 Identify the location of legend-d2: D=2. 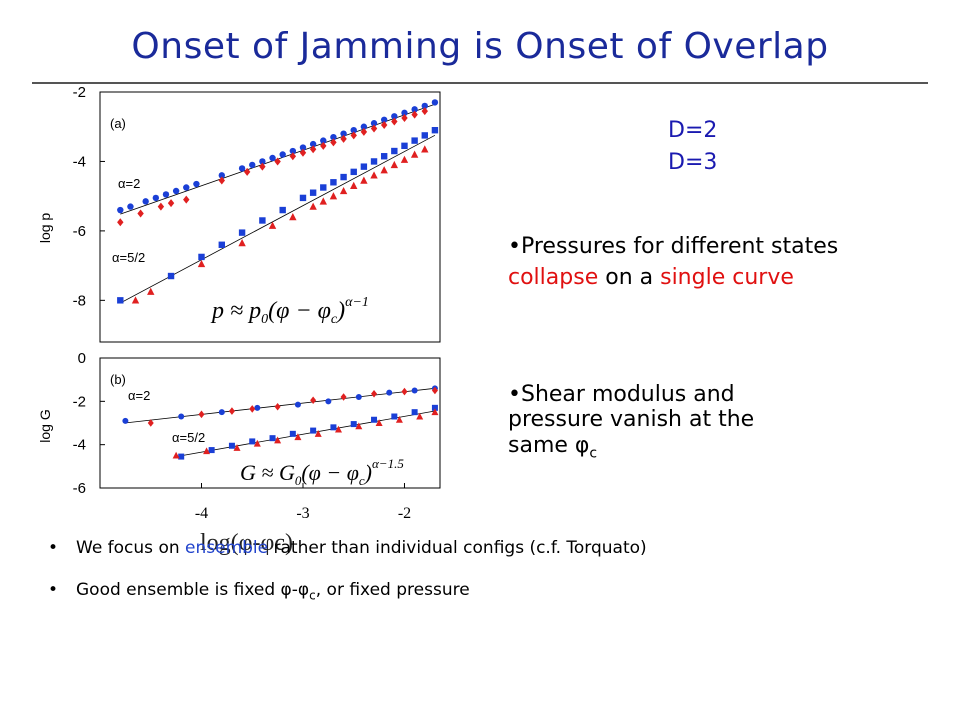
(693, 130).